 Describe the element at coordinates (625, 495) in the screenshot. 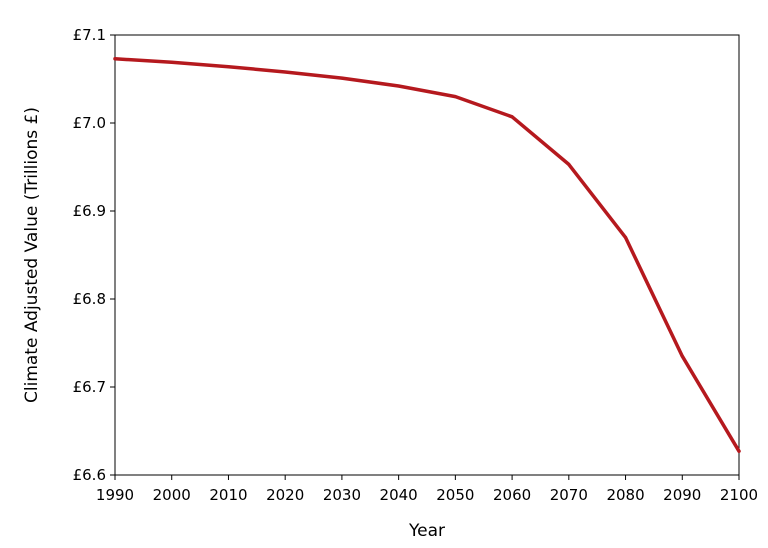

I see `x-tick-label: 2080` at that location.